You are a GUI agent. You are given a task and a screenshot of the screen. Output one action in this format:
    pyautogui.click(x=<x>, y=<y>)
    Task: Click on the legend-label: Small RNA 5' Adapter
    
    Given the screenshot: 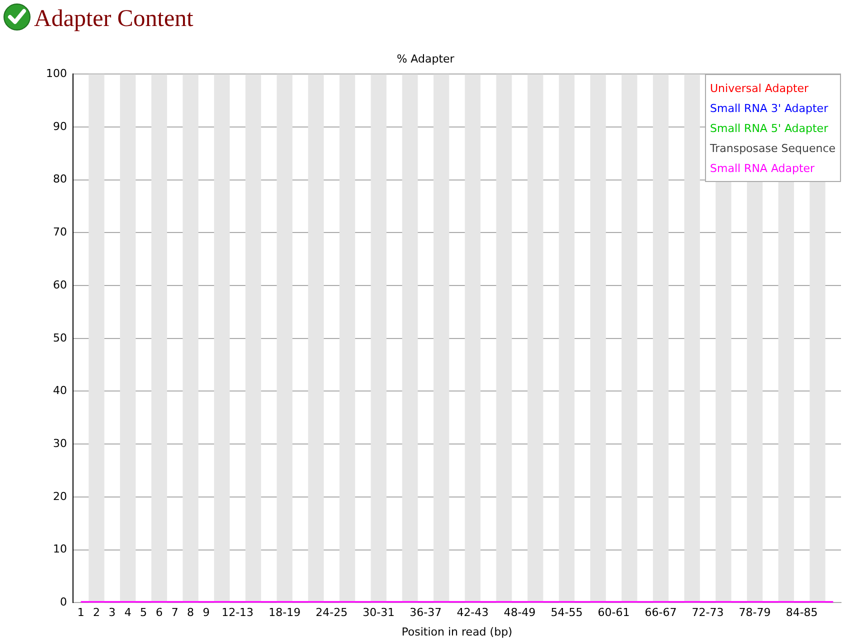 What is the action you would take?
    pyautogui.click(x=770, y=129)
    